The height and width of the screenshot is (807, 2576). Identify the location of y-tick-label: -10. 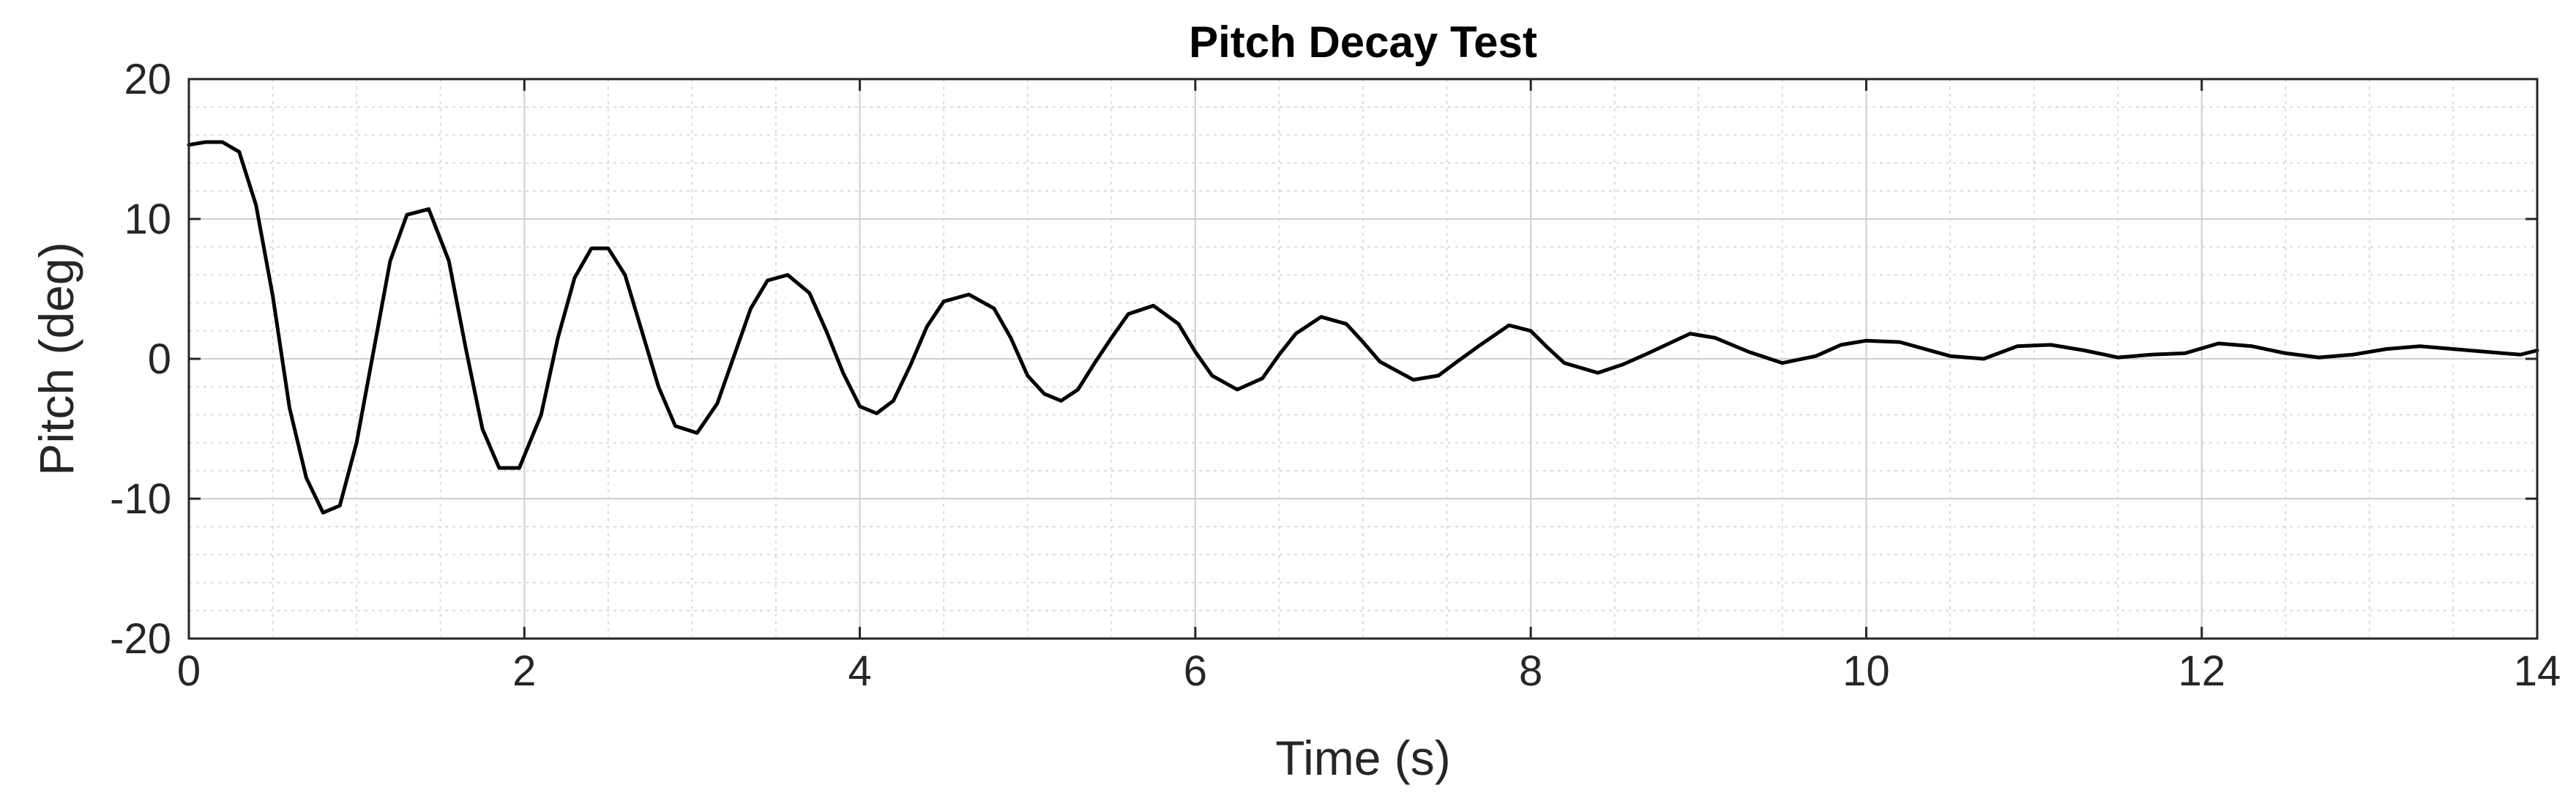
(140, 499).